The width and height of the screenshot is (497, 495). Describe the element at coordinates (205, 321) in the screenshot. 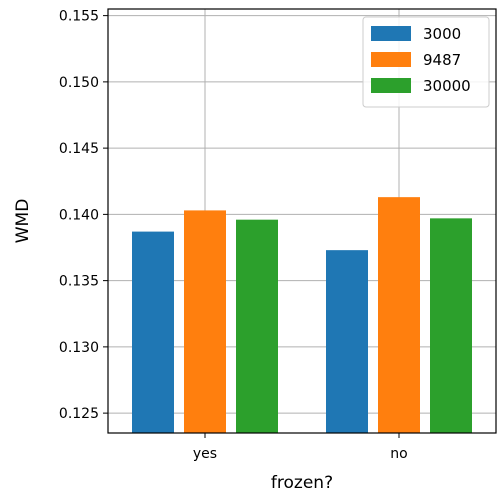

I see `bar-9487-yes` at that location.